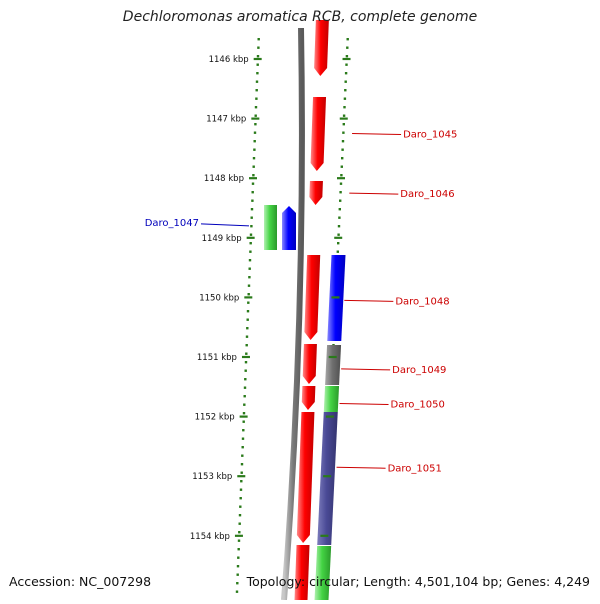 This screenshot has width=600, height=604. Describe the element at coordinates (172, 223) in the screenshot. I see `gene-label: Daro_1047` at that location.